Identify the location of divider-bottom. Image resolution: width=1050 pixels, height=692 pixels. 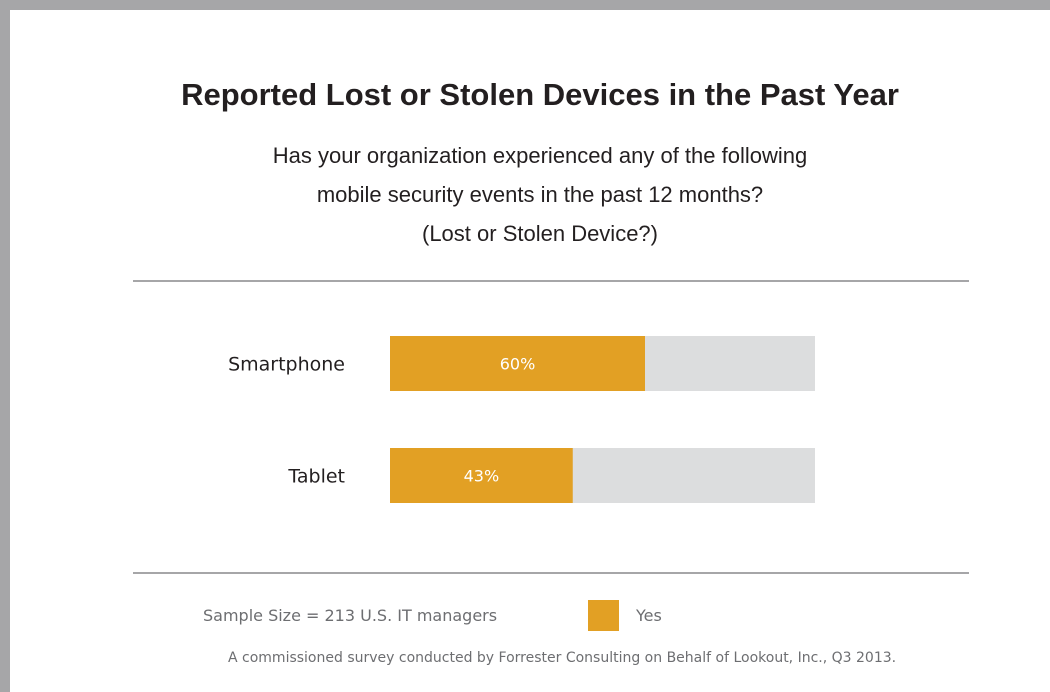
(551, 573).